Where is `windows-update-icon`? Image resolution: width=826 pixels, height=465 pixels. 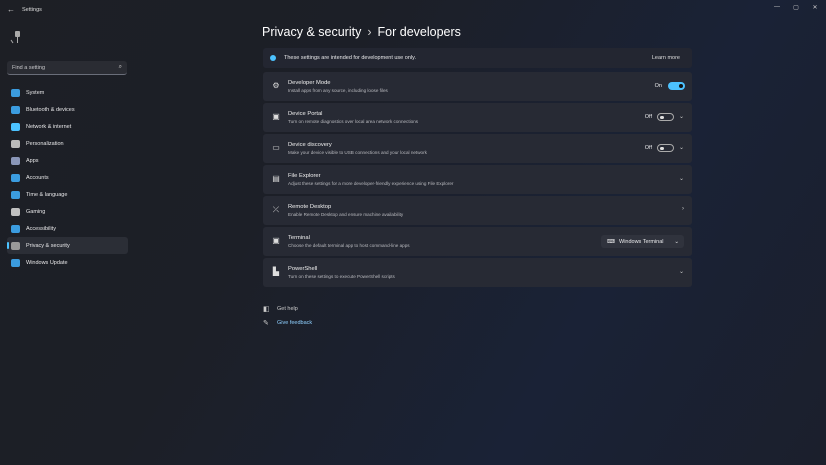
windows-update-icon is located at coordinates (15, 262).